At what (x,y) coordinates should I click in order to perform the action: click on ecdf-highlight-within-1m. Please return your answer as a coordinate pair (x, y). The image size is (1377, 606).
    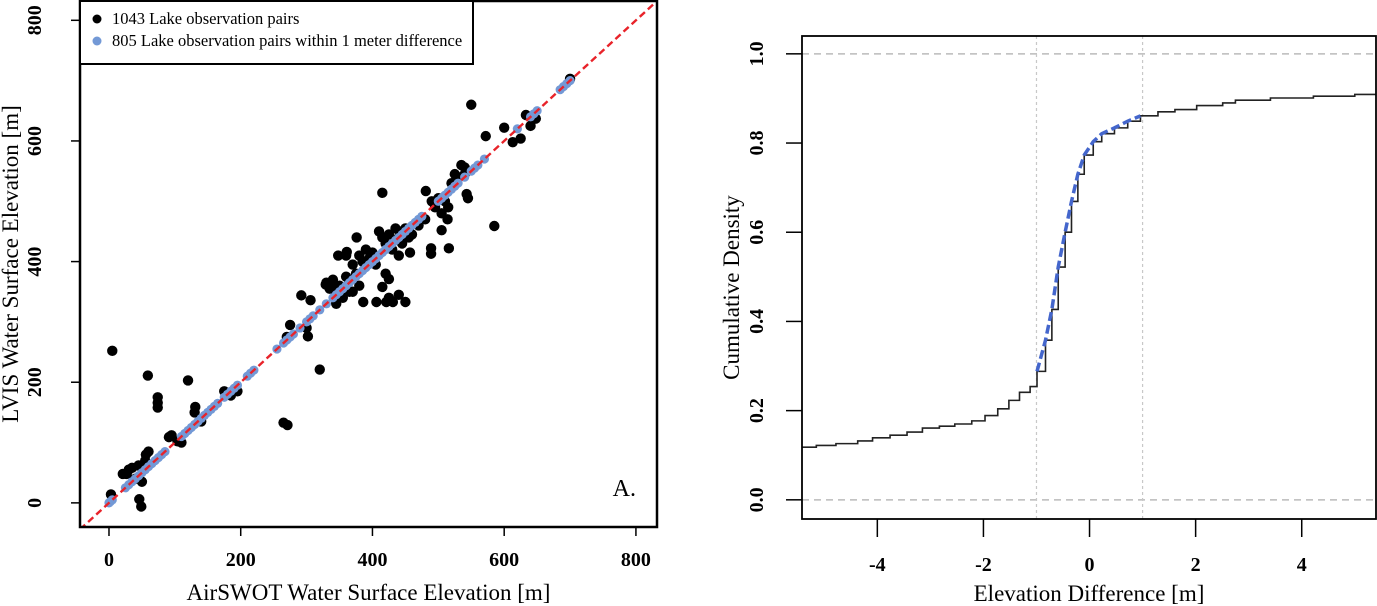
    Looking at the image, I should click on (1088, 243).